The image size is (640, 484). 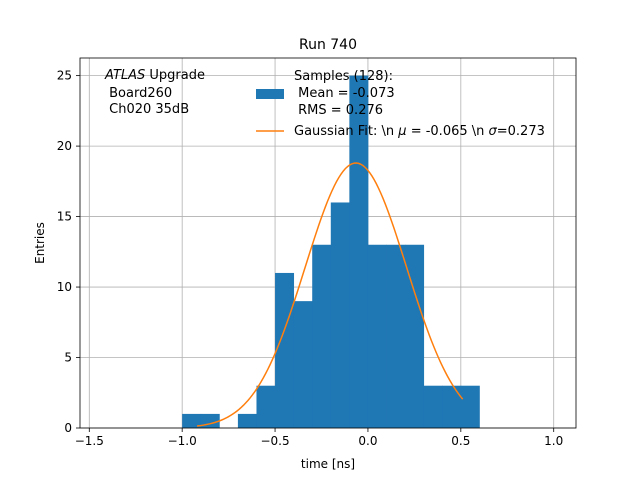 What do you see at coordinates (367, 441) in the screenshot?
I see `x-tick-label-3: 0.0` at bounding box center [367, 441].